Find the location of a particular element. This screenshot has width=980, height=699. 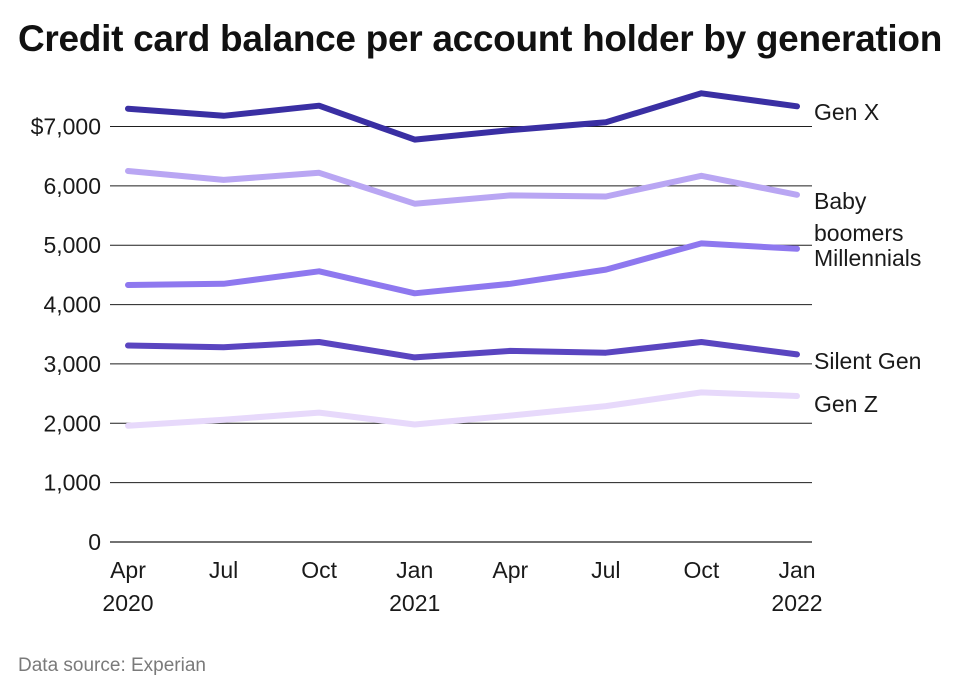

y-tick-label: 6,000 is located at coordinates (72, 186).